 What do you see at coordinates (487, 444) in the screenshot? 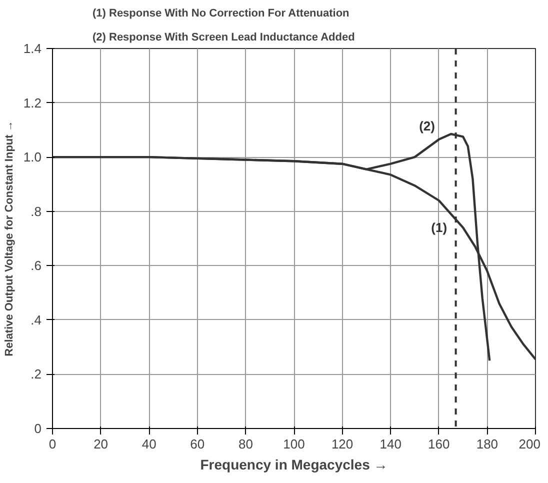
I see `x-tick-label: 180` at bounding box center [487, 444].